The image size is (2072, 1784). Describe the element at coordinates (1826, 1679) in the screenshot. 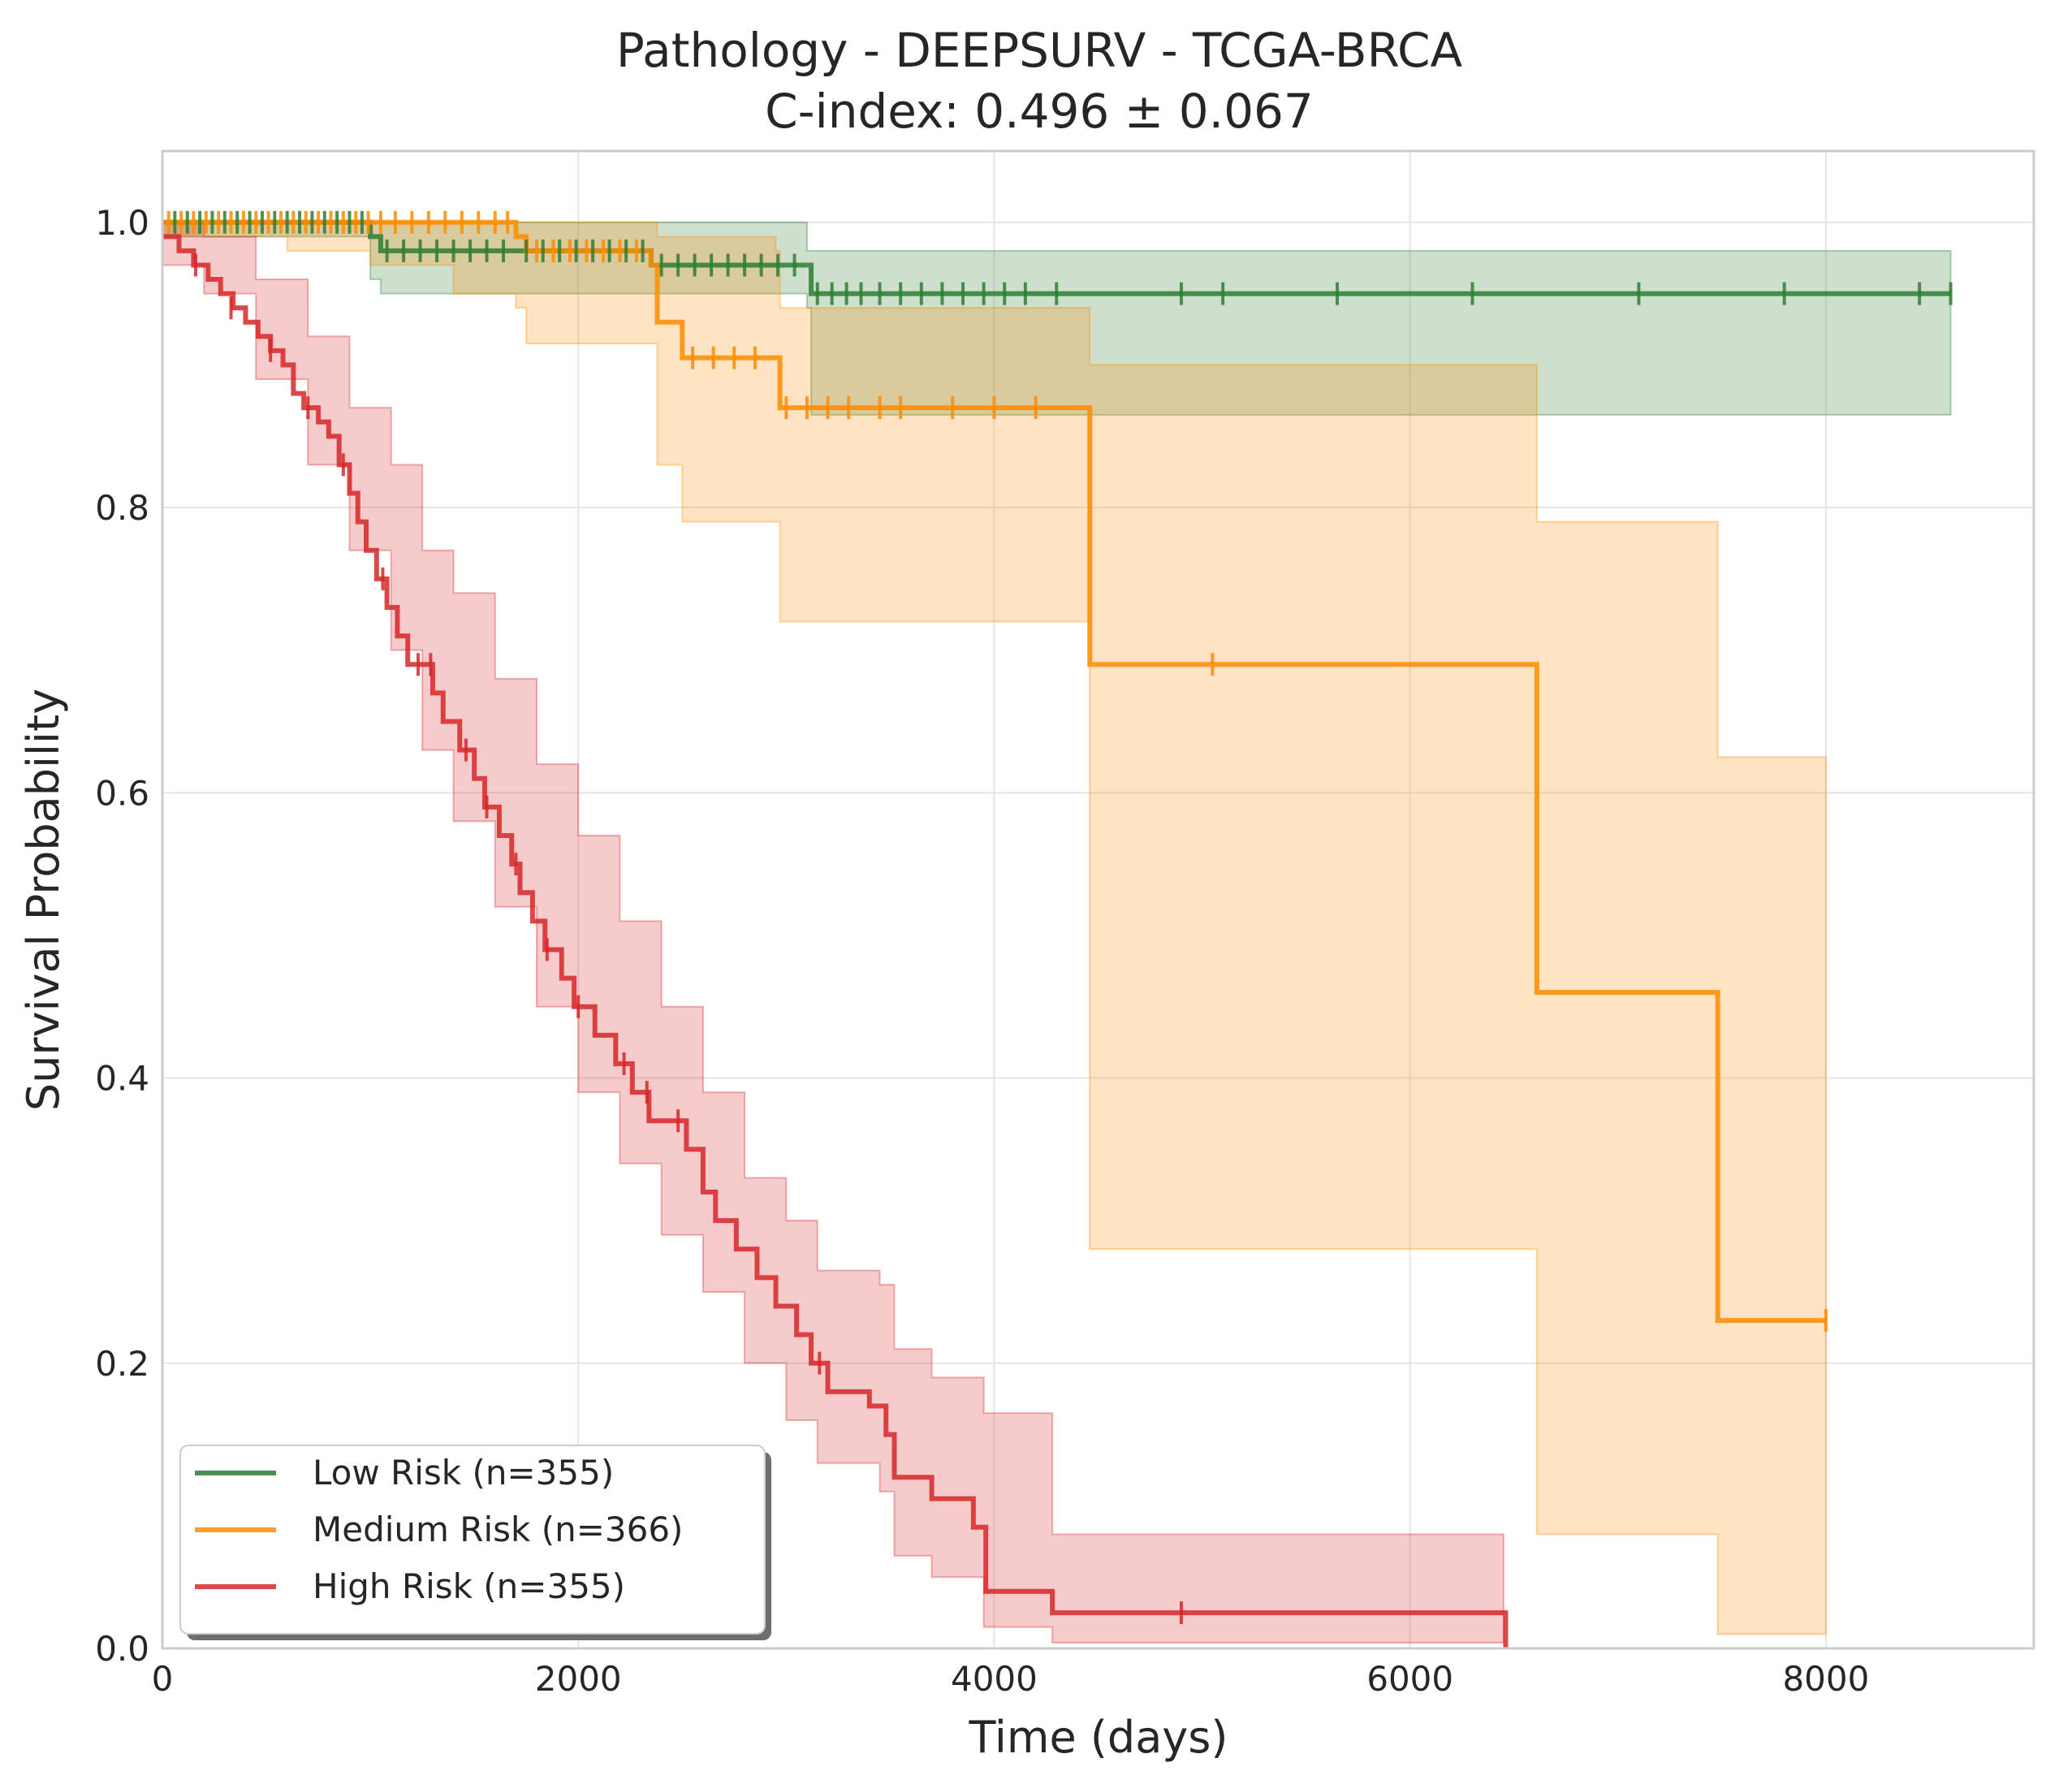

I see `x-tick-label: 8000` at that location.